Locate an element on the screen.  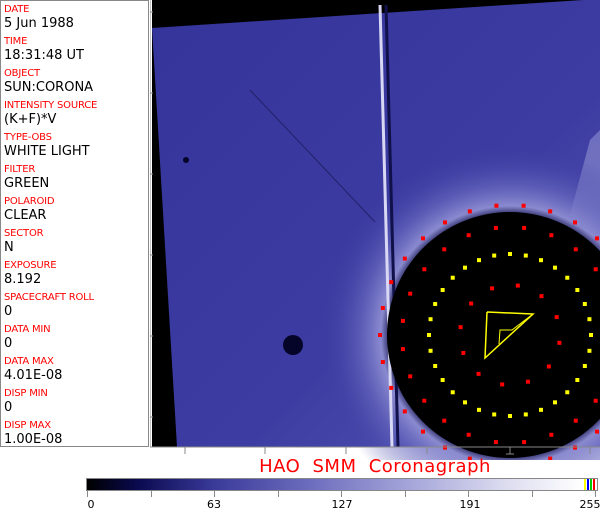
field-label: INTENSITY SOURCE is located at coordinates (51, 105).